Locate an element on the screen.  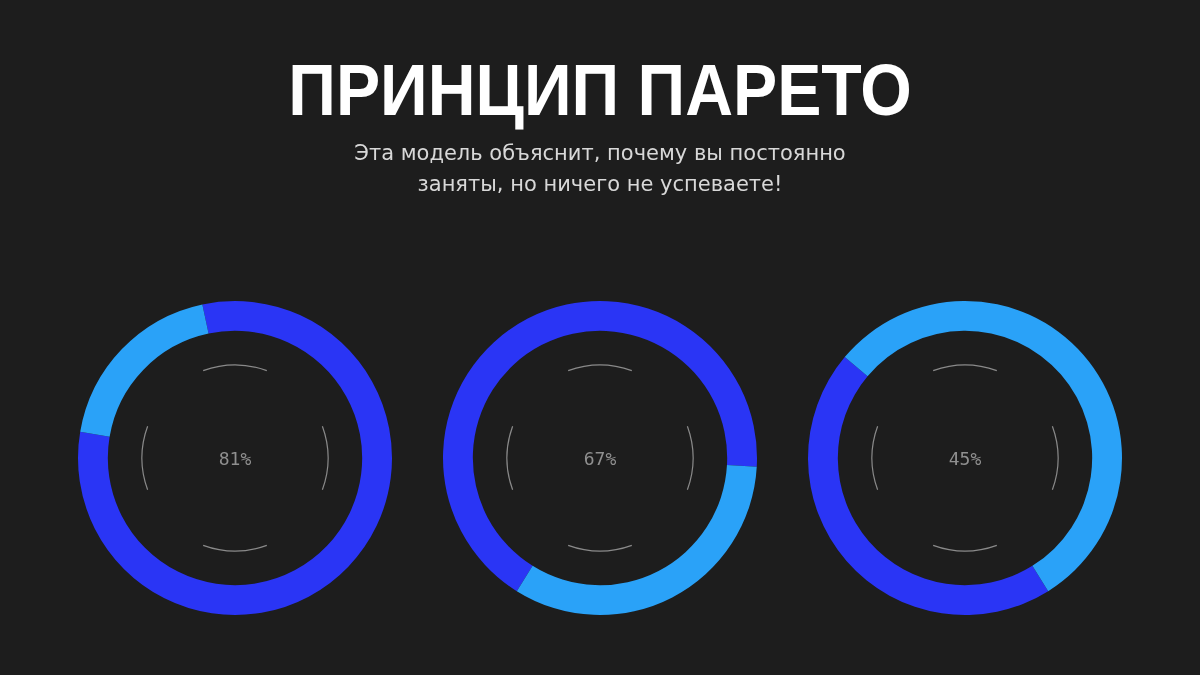
text: ПРИНЦИП ПАРЕТО is located at coordinates (600, 90).